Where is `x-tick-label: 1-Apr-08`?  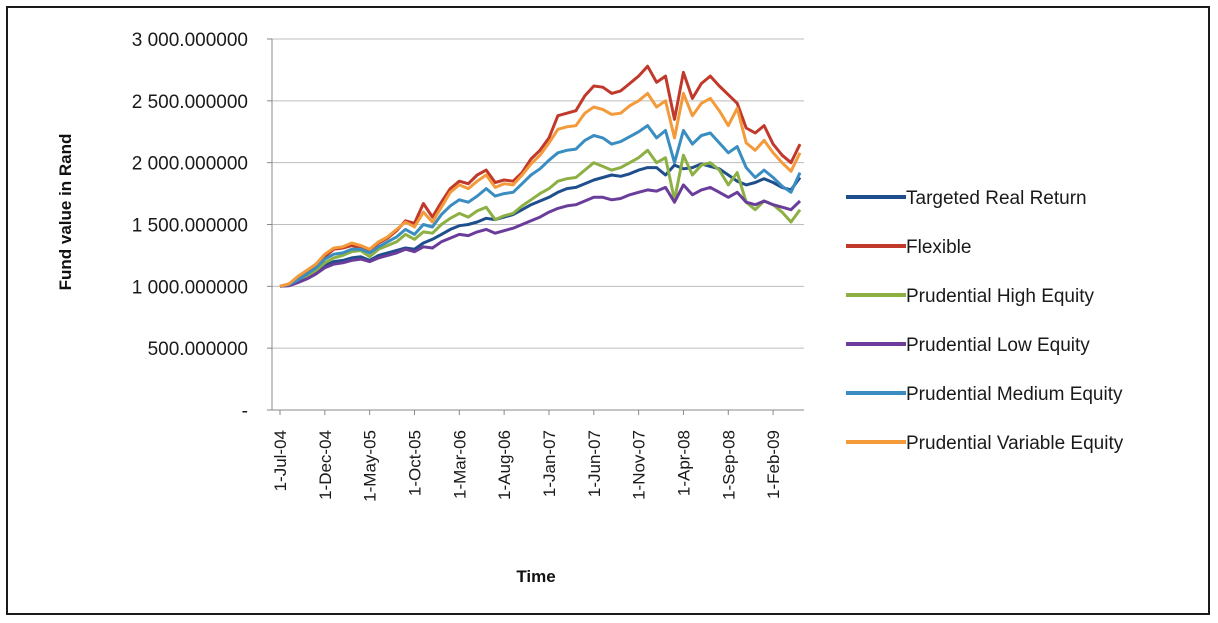 x-tick-label: 1-Apr-08 is located at coordinates (683, 463).